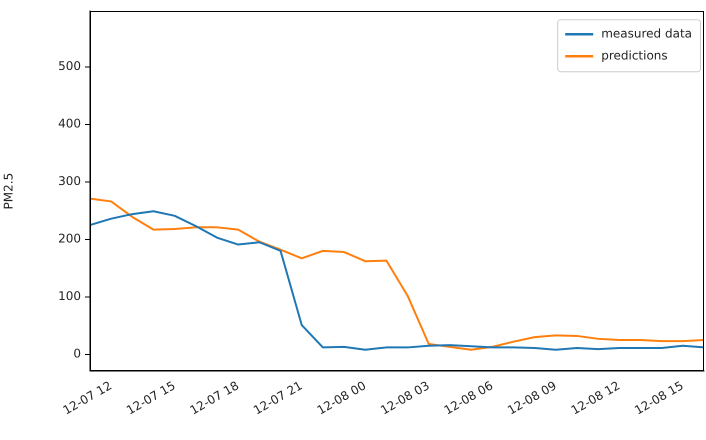 The image size is (706, 440). What do you see at coordinates (646, 33) in the screenshot?
I see `legend-label: measured data` at bounding box center [646, 33].